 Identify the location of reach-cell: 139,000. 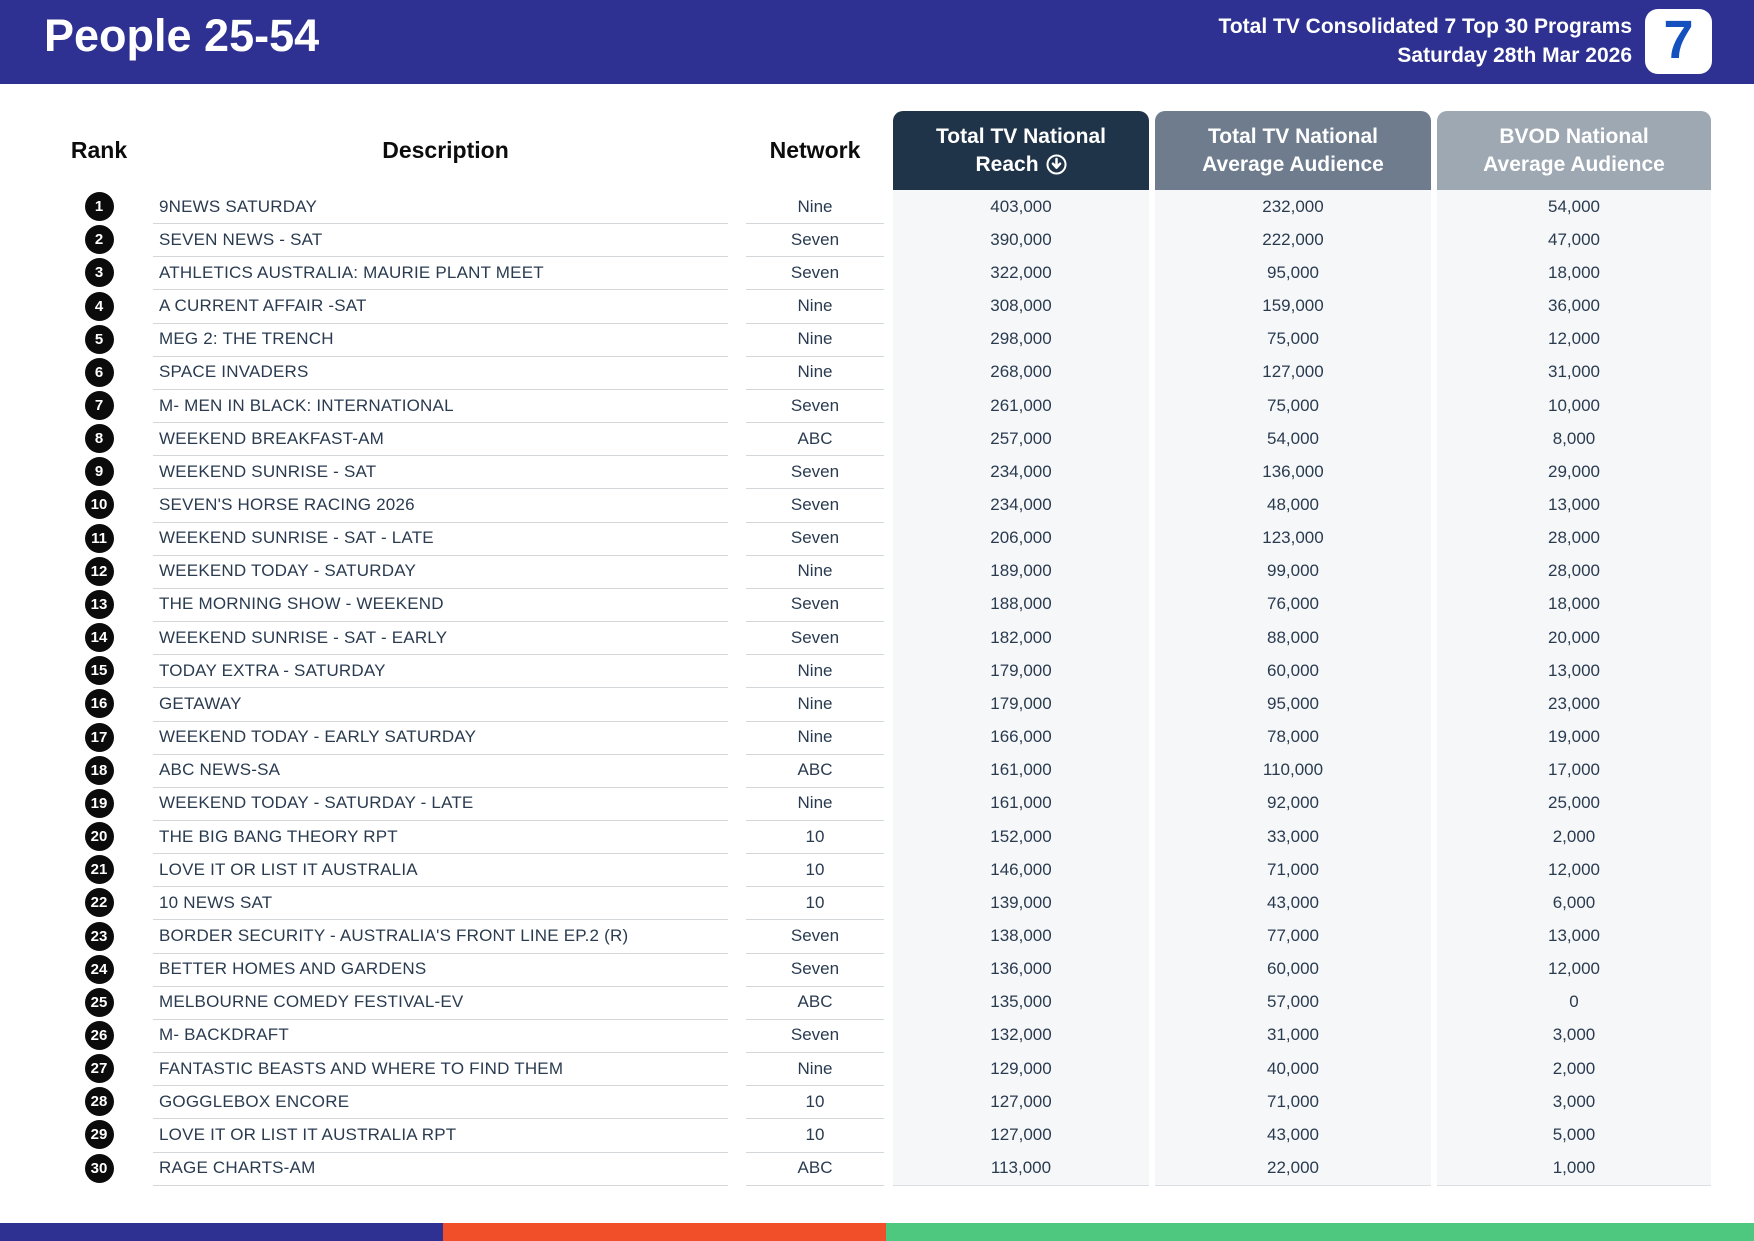
(1021, 903).